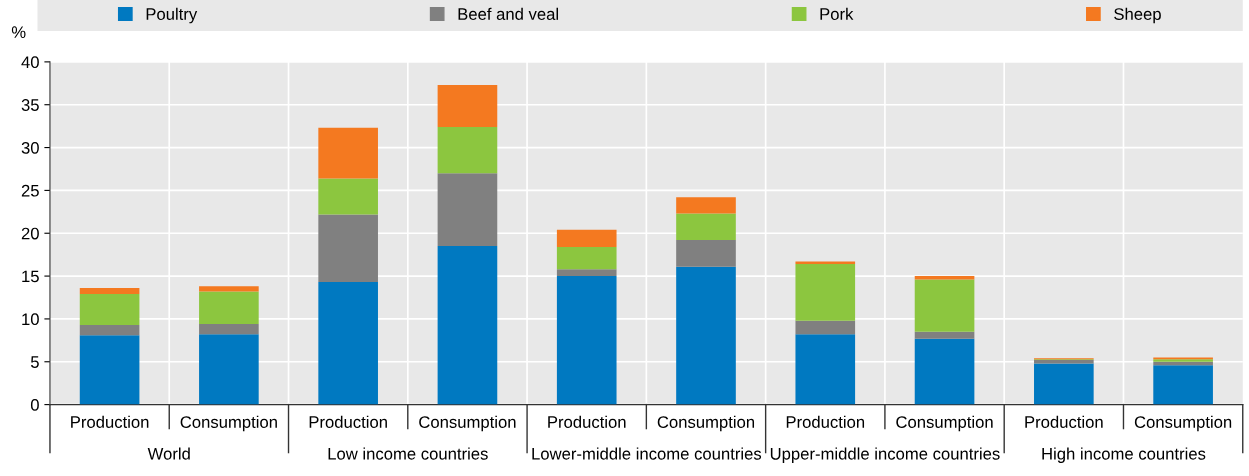  I want to click on y-tick-label: 15, so click(30, 276).